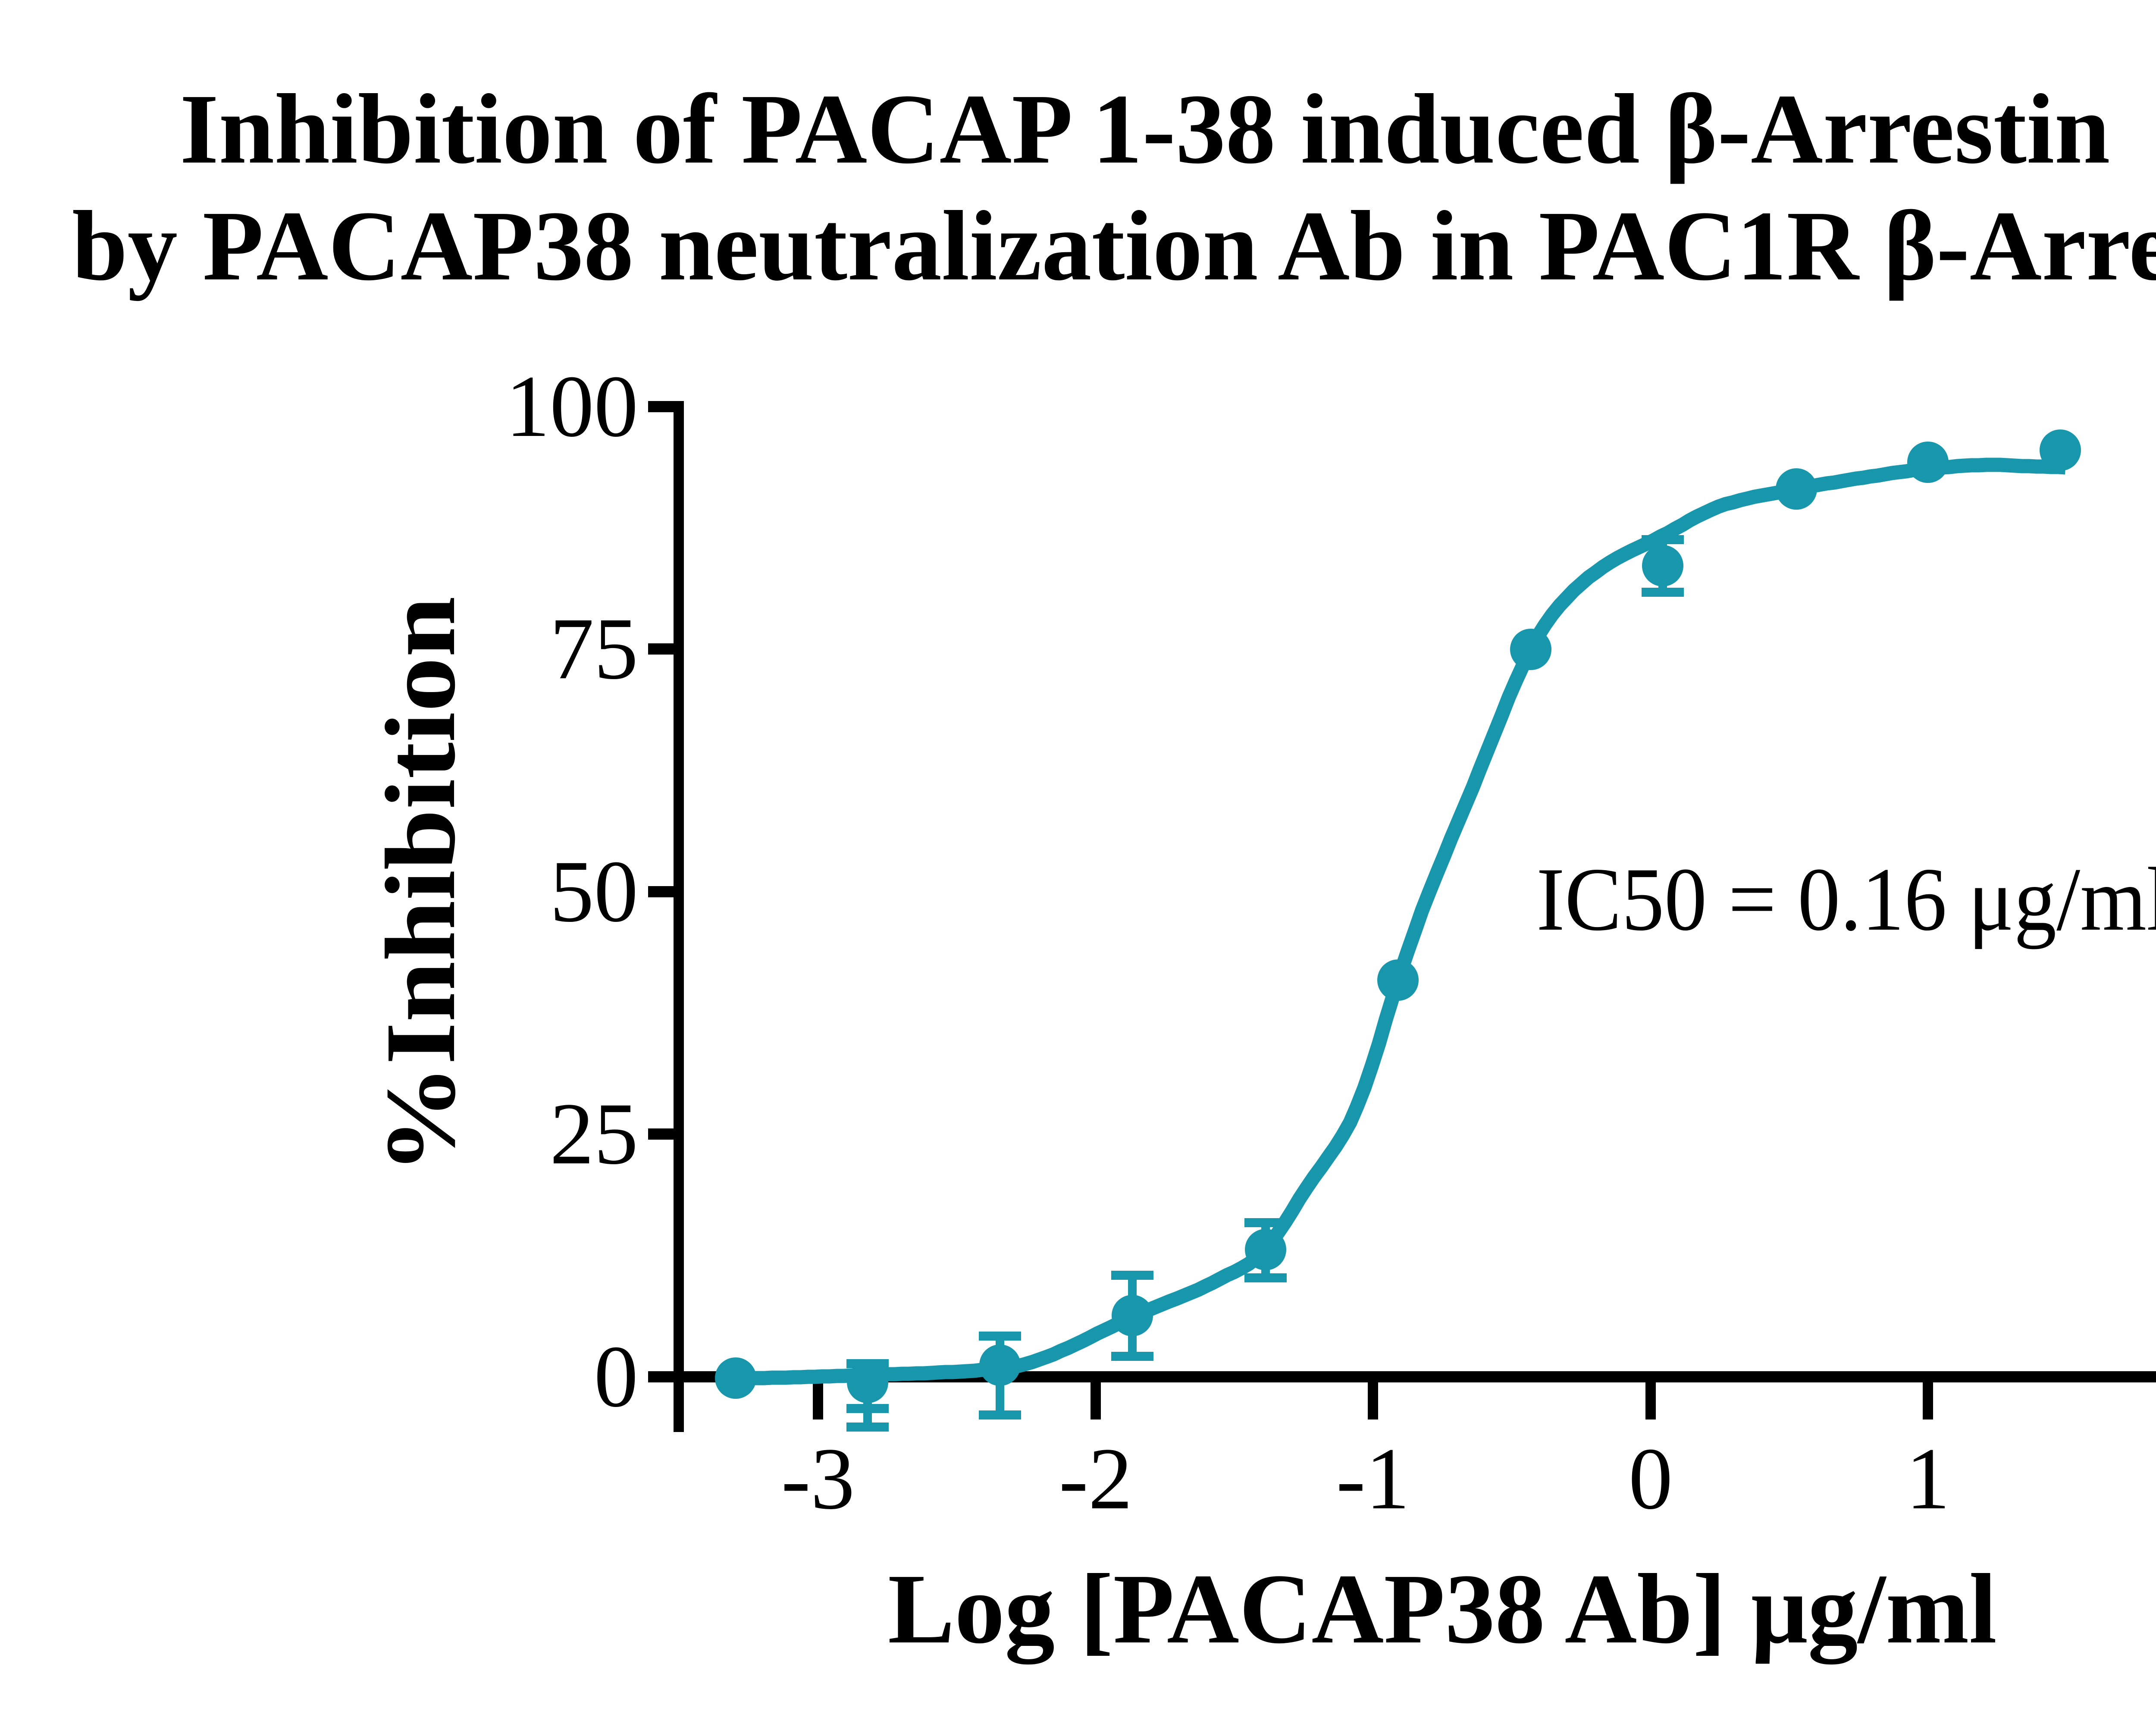 The height and width of the screenshot is (1736, 2156). Describe the element at coordinates (594, 891) in the screenshot. I see `svg-text: 50` at that location.